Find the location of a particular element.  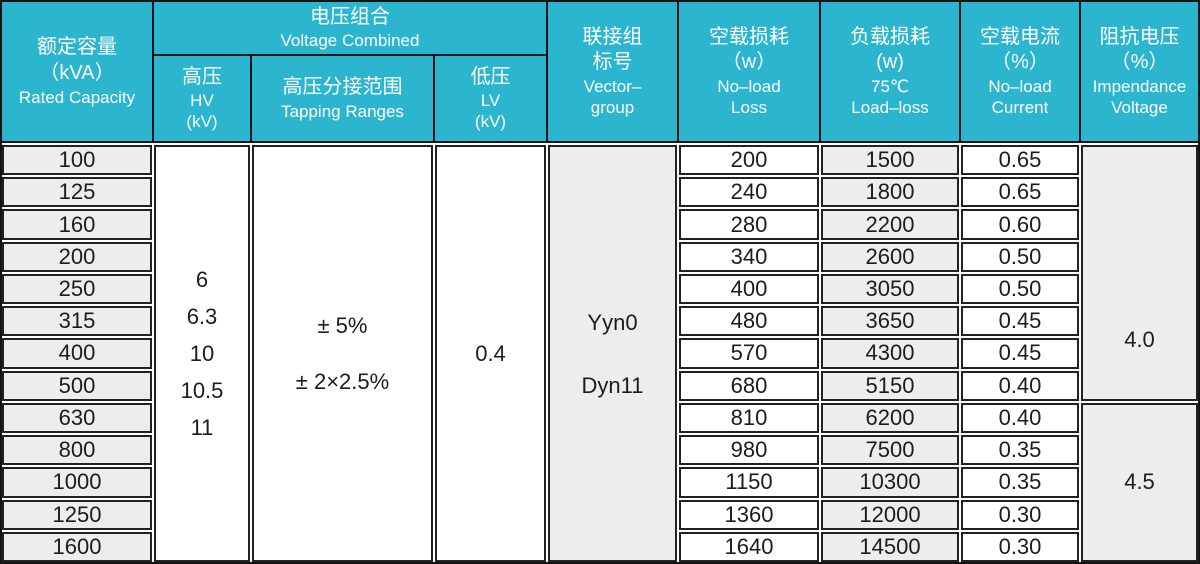

cell-load-loss: 7500 is located at coordinates (890, 450).